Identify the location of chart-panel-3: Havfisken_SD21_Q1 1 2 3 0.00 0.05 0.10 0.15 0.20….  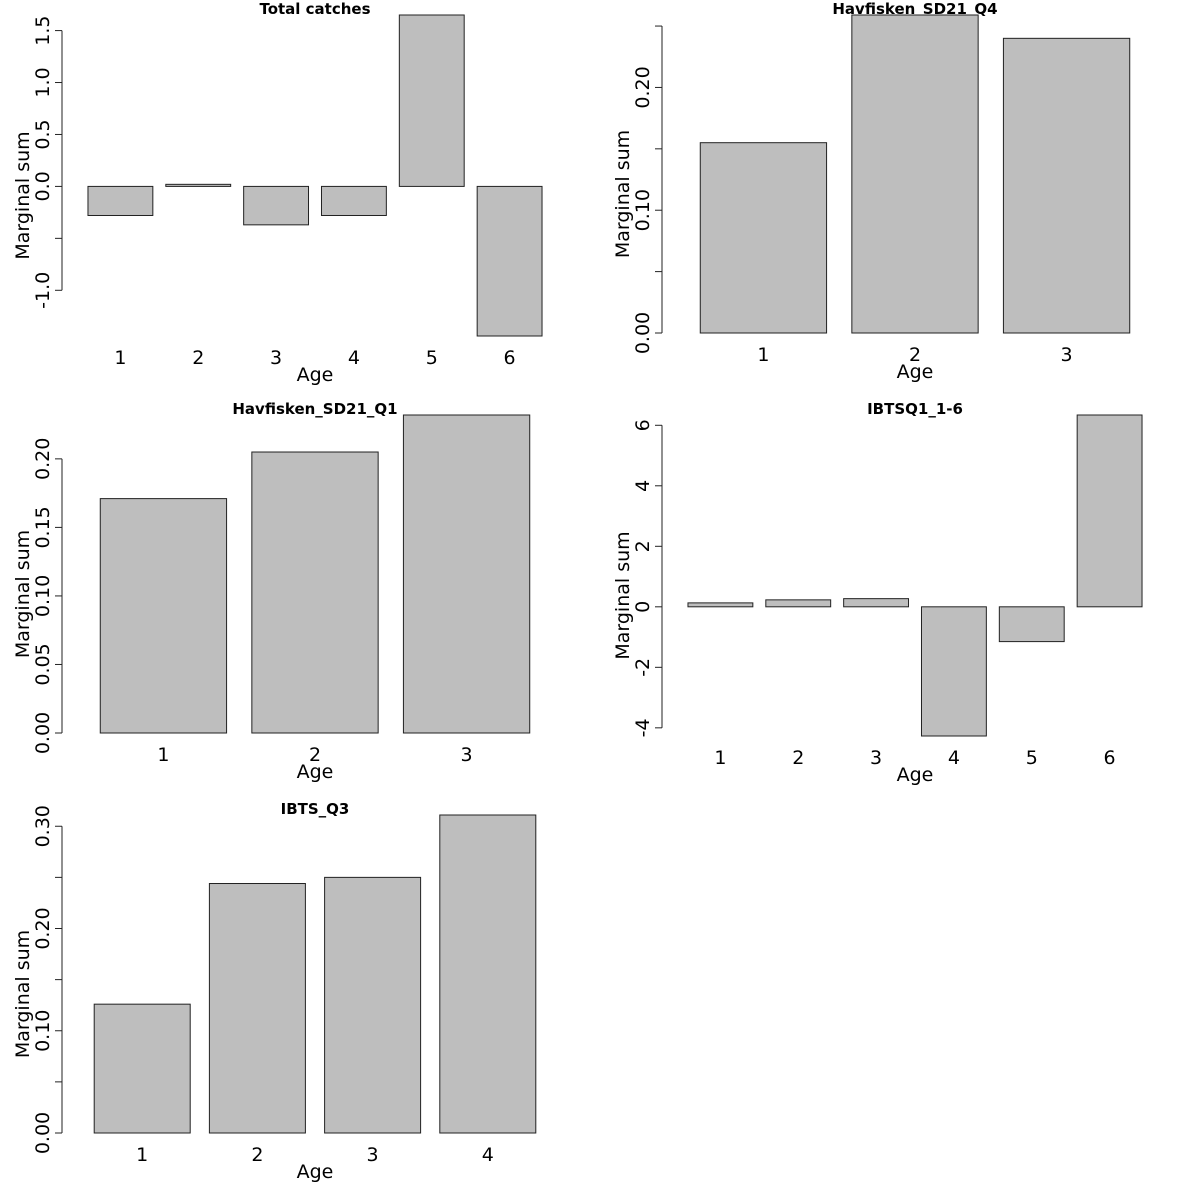
(271, 591).